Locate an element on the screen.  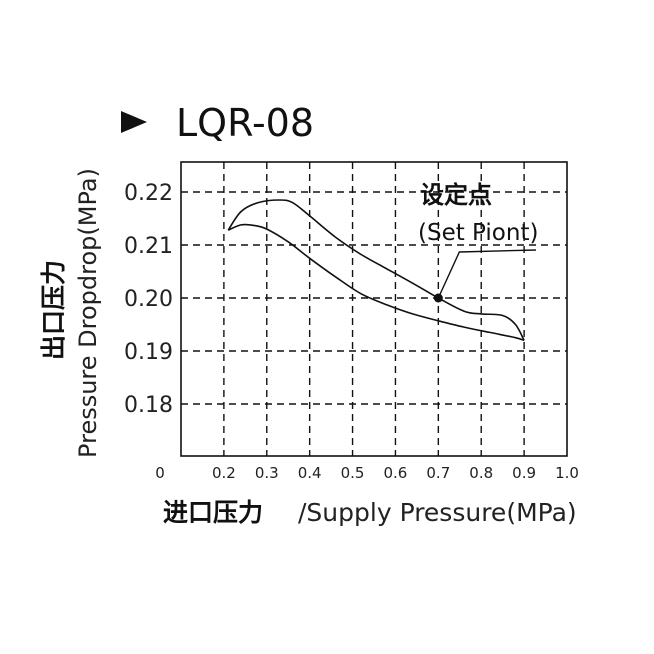
x-tick-labels: 0 0.2 0.3 0.4 0.5 0.6 0.7 0.8 0.9 1.0 is located at coordinates (367, 473).